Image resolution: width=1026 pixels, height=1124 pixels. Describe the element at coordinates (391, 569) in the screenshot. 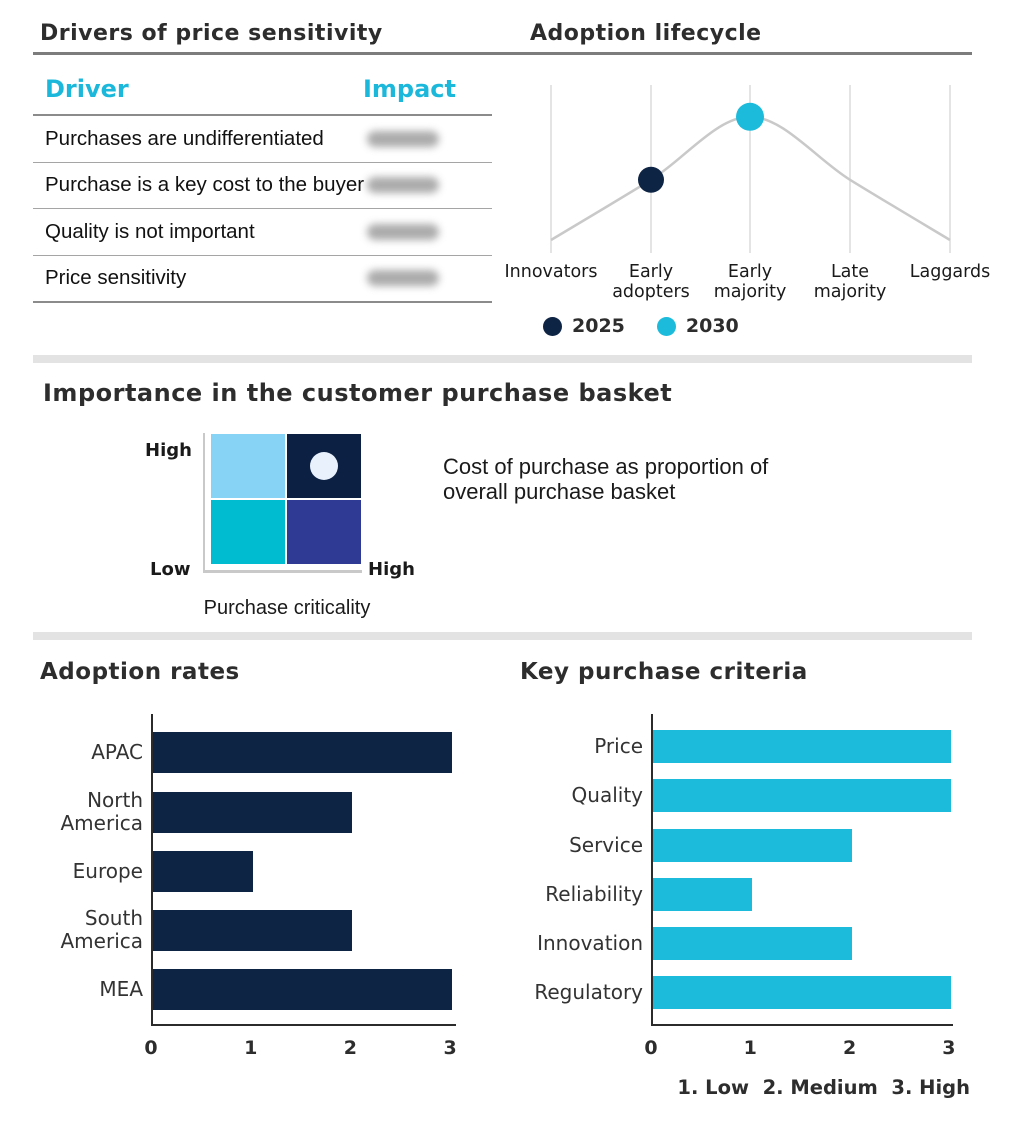

I see `matrix-x-high-label: High` at that location.